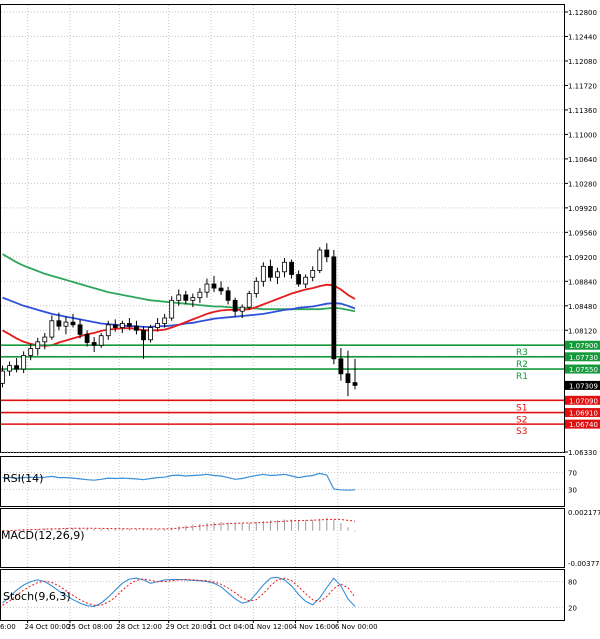 The height and width of the screenshot is (639, 600). What do you see at coordinates (271, 627) in the screenshot?
I see `x-tick-label: 1 Nov 12:00` at bounding box center [271, 627].